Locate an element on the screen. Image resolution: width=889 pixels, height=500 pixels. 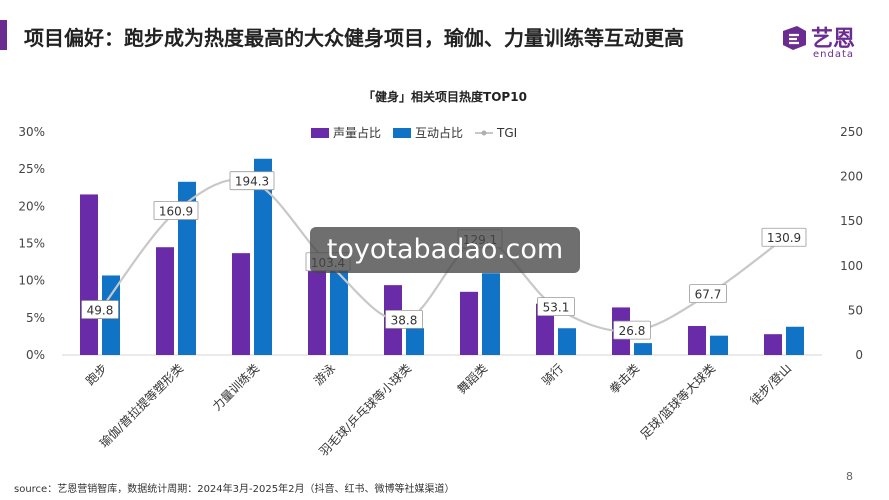
tgi-data-label: 67.7 is located at coordinates (708, 295).